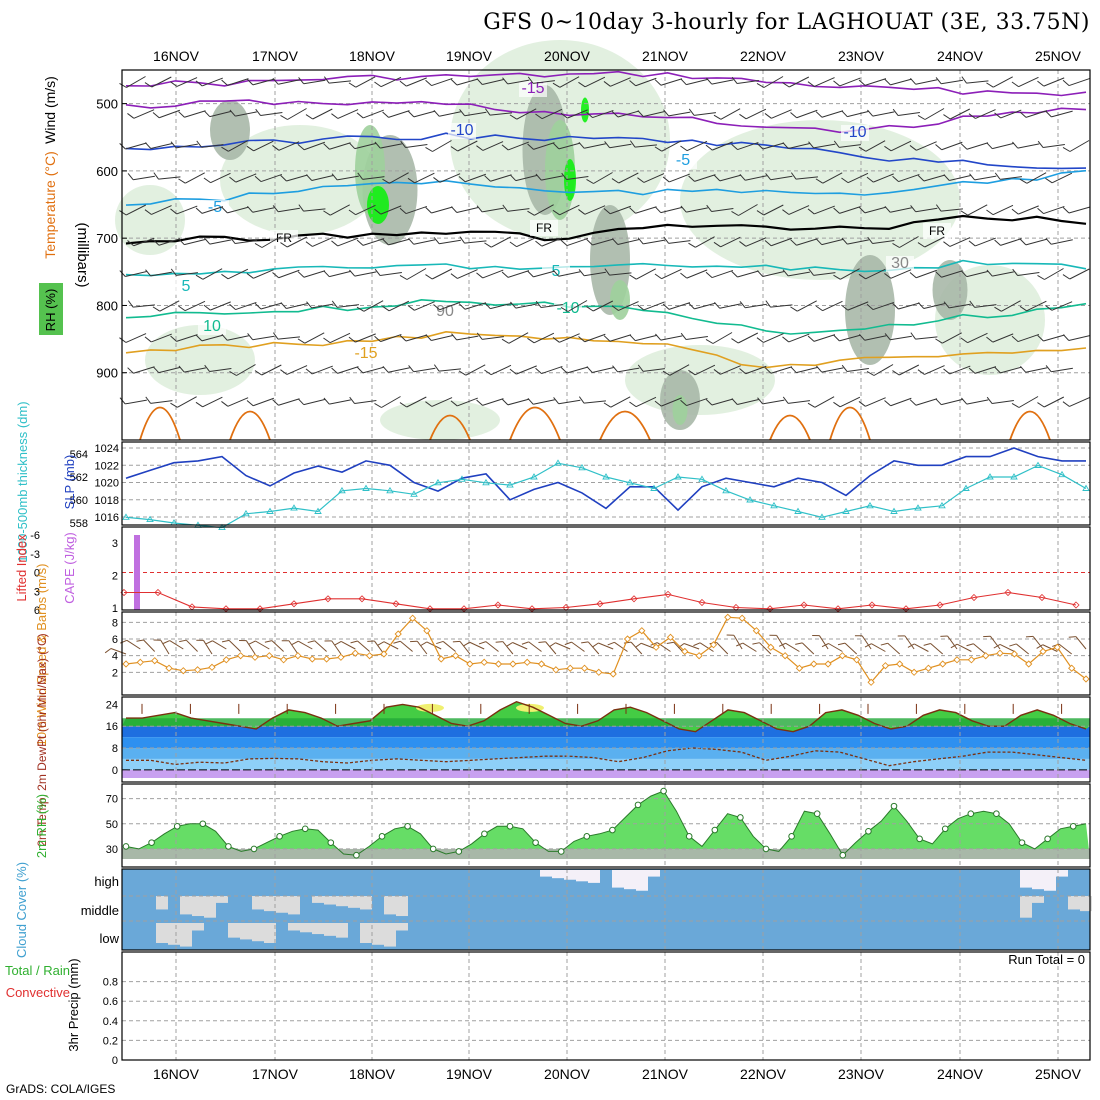 This screenshot has width=1100, height=1100. I want to click on upper-temp-label: Temperature (°C), so click(50, 205).